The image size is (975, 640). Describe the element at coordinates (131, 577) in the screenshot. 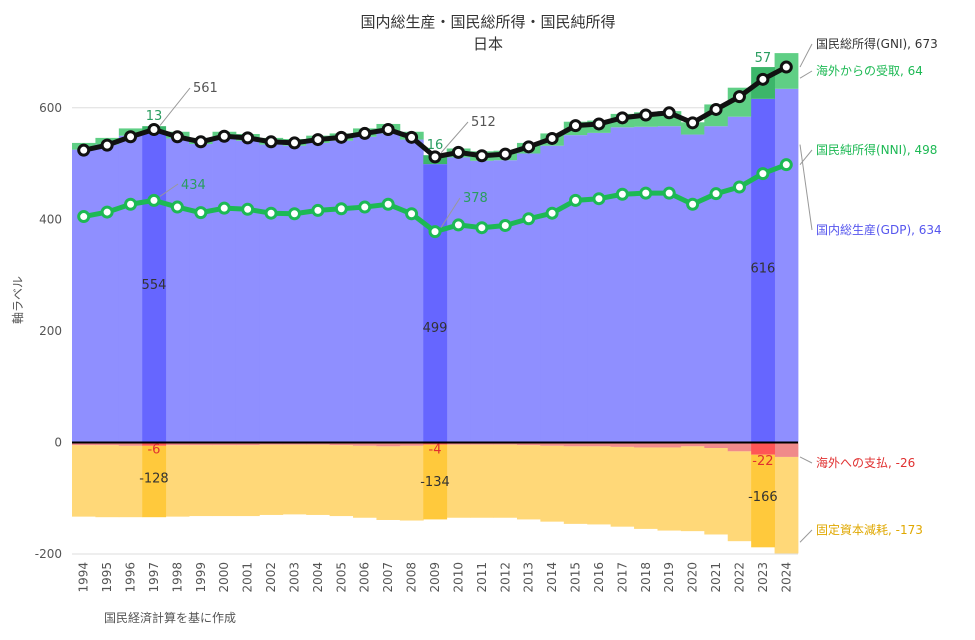

I see `x-tick-label: 1996` at that location.